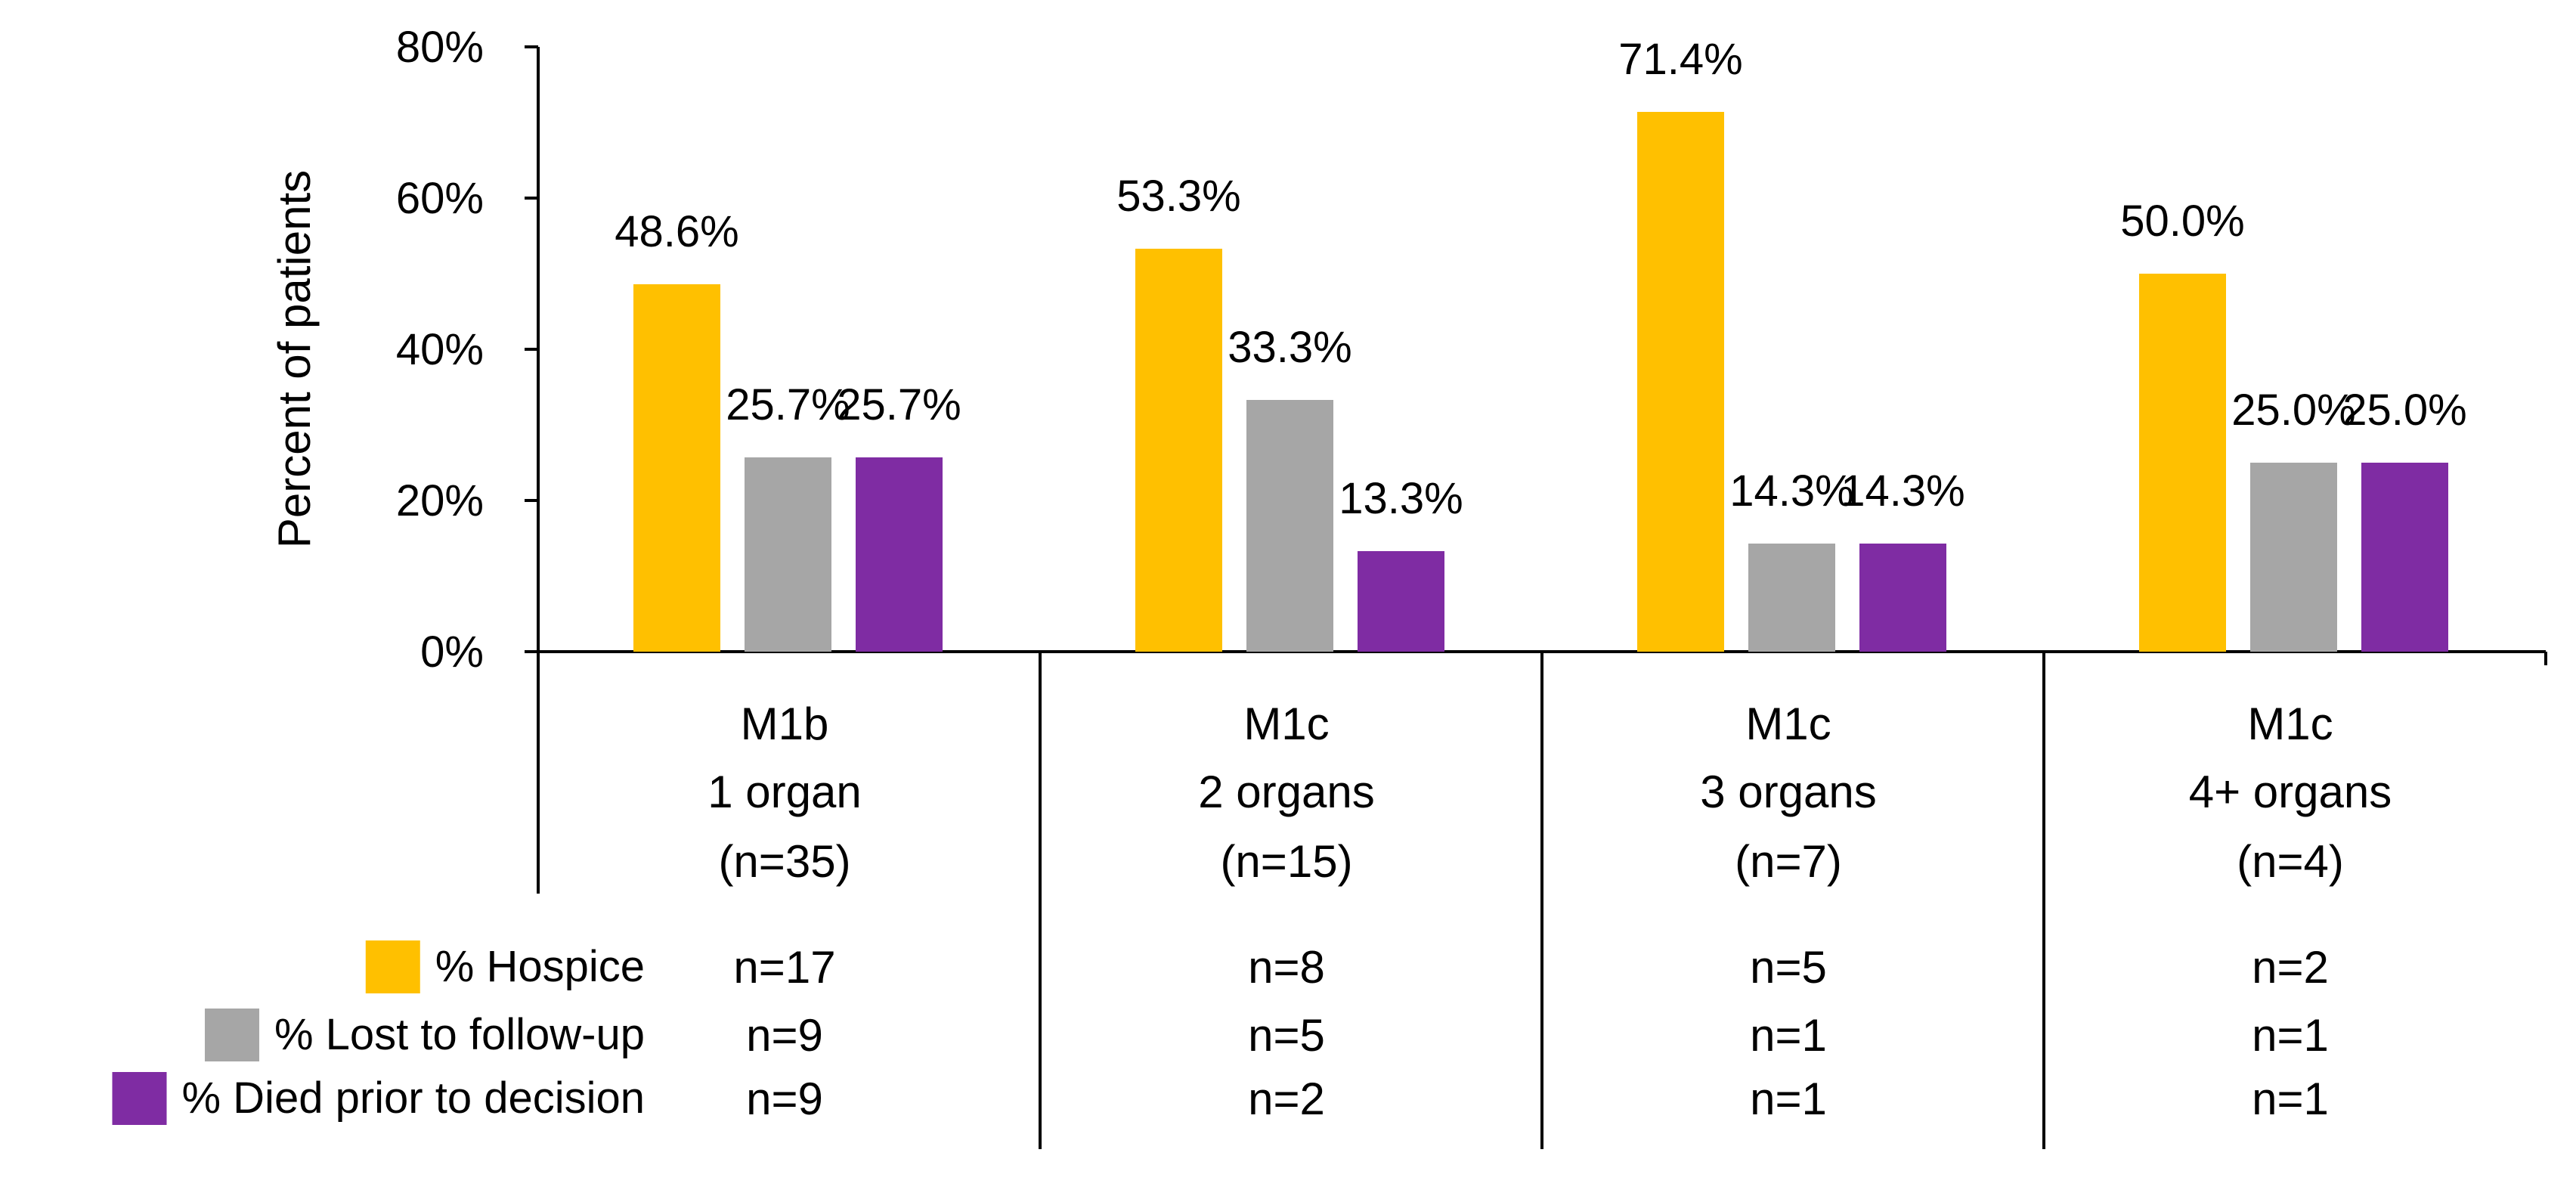  What do you see at coordinates (1788, 792) in the screenshot?
I see `category-label-line2: 3 organs` at bounding box center [1788, 792].